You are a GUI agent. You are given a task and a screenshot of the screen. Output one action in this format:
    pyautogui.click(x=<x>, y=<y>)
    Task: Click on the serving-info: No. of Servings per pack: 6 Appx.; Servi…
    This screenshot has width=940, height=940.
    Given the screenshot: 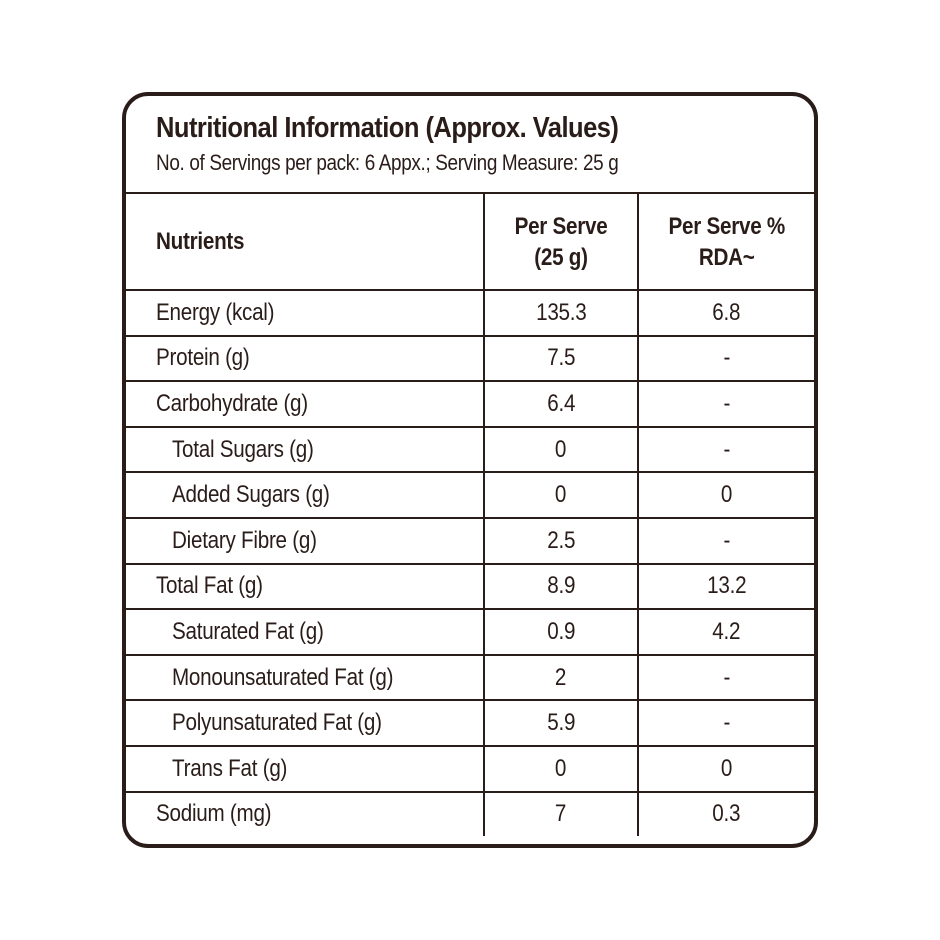 What is the action you would take?
    pyautogui.click(x=387, y=162)
    